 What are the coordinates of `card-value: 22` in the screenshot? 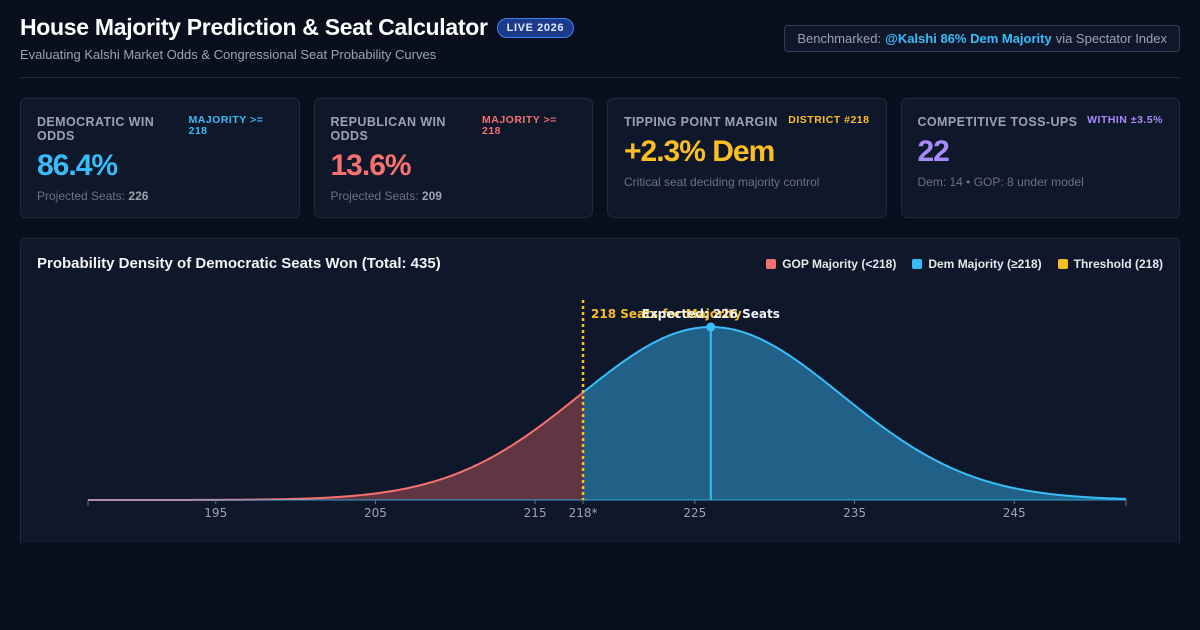 It's located at (933, 151).